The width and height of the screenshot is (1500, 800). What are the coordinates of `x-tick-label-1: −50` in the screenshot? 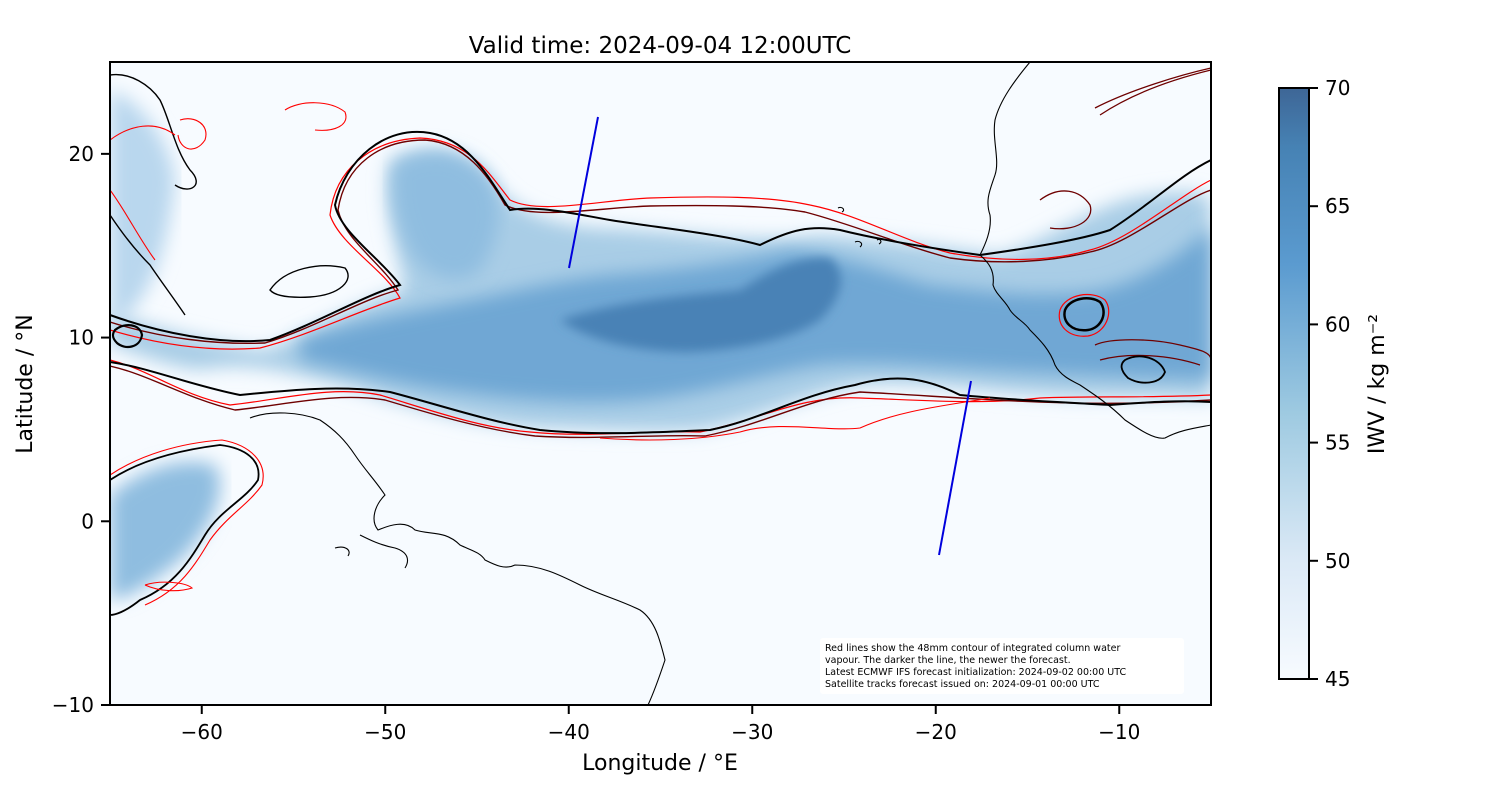 It's located at (385, 732).